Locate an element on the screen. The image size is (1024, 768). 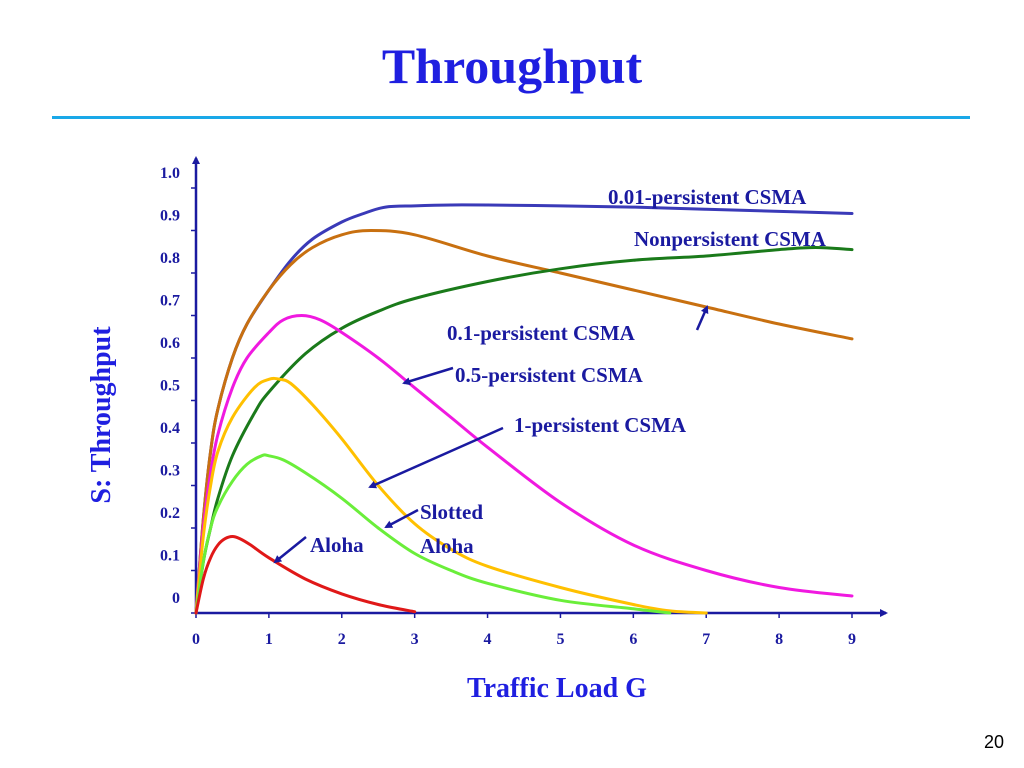
annotation-label: 0.1-persistent CSMA is located at coordinates (541, 333).